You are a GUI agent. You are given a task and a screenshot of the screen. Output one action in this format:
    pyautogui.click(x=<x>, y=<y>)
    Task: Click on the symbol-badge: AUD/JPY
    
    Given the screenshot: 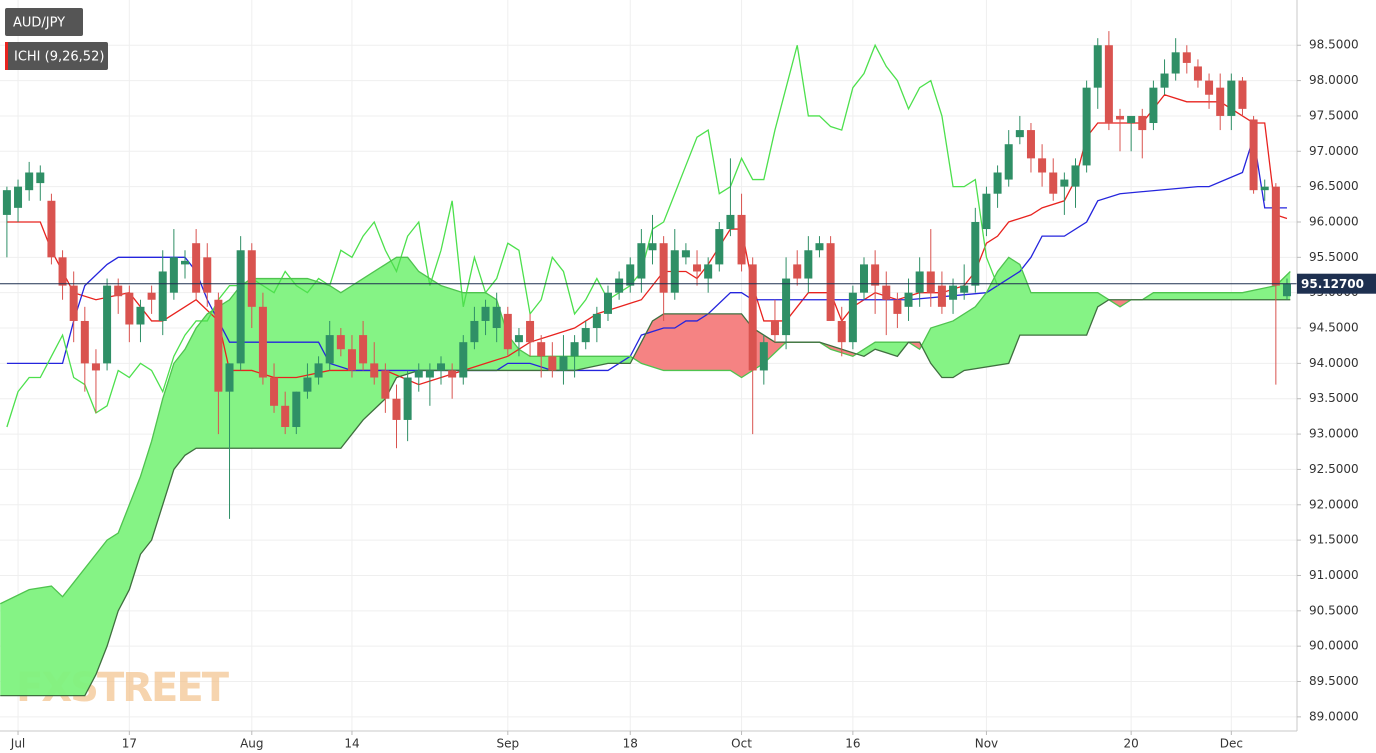 What is the action you would take?
    pyautogui.click(x=44, y=22)
    